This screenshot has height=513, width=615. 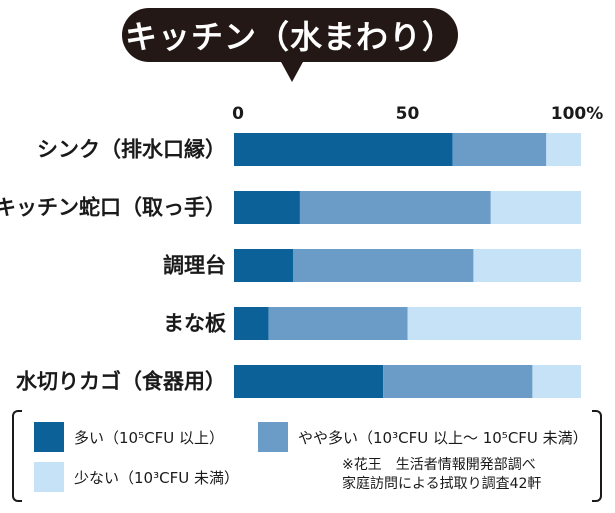 I want to click on legend-swatch-low, so click(x=49, y=477).